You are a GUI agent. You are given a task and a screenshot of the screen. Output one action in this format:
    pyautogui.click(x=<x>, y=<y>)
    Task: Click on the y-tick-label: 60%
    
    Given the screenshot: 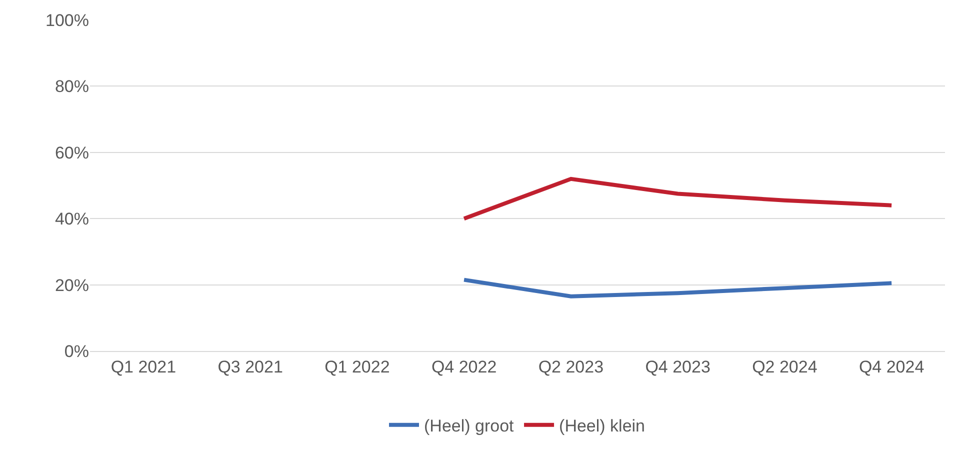 What is the action you would take?
    pyautogui.click(x=71, y=152)
    